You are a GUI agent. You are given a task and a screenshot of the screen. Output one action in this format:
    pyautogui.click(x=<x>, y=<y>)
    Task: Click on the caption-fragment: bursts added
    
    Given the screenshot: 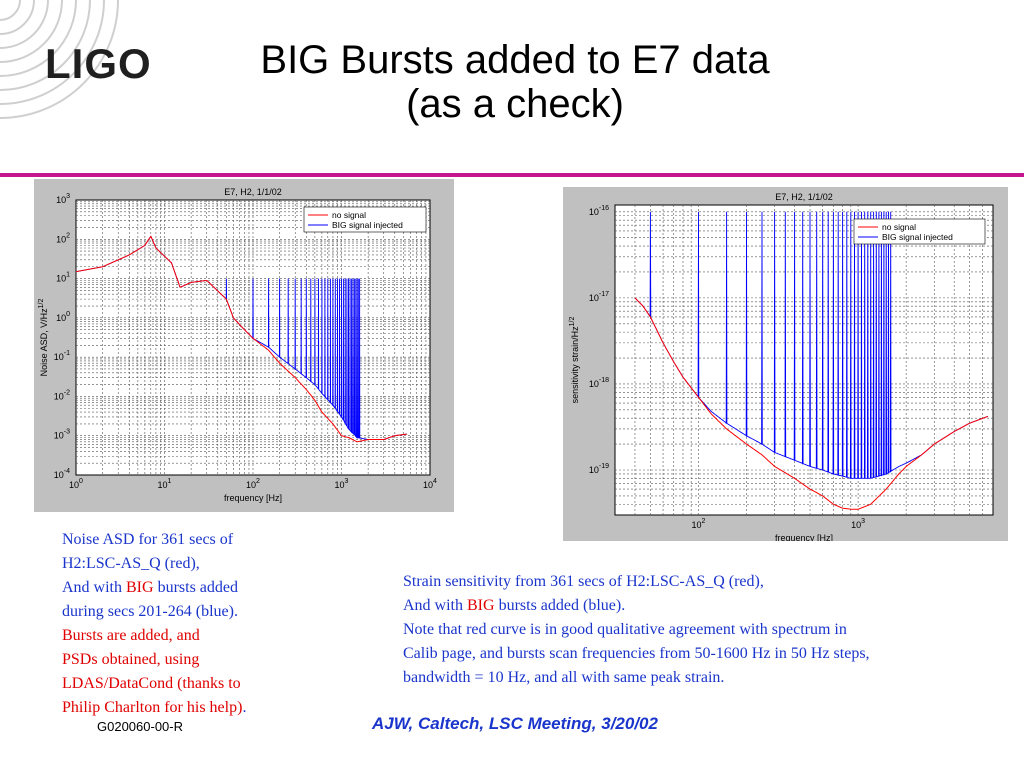 What is the action you would take?
    pyautogui.click(x=195, y=587)
    